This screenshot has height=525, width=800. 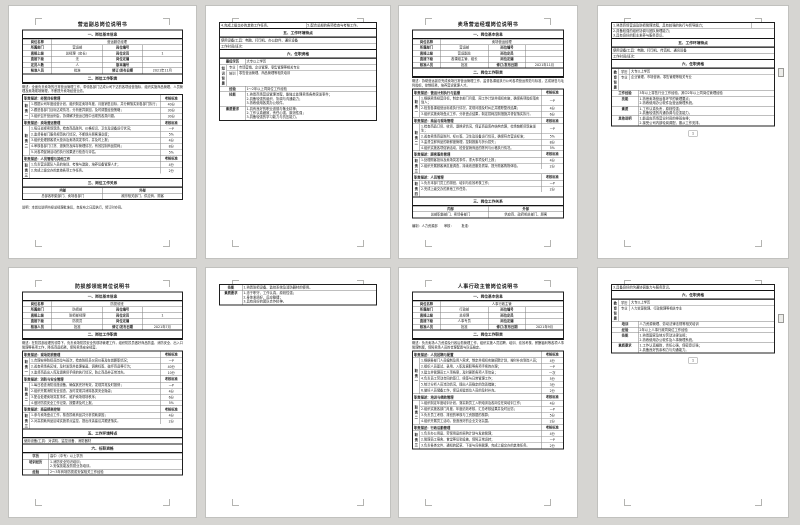 I want to click on table-cell: 岗位定员, so click(x=507, y=315).